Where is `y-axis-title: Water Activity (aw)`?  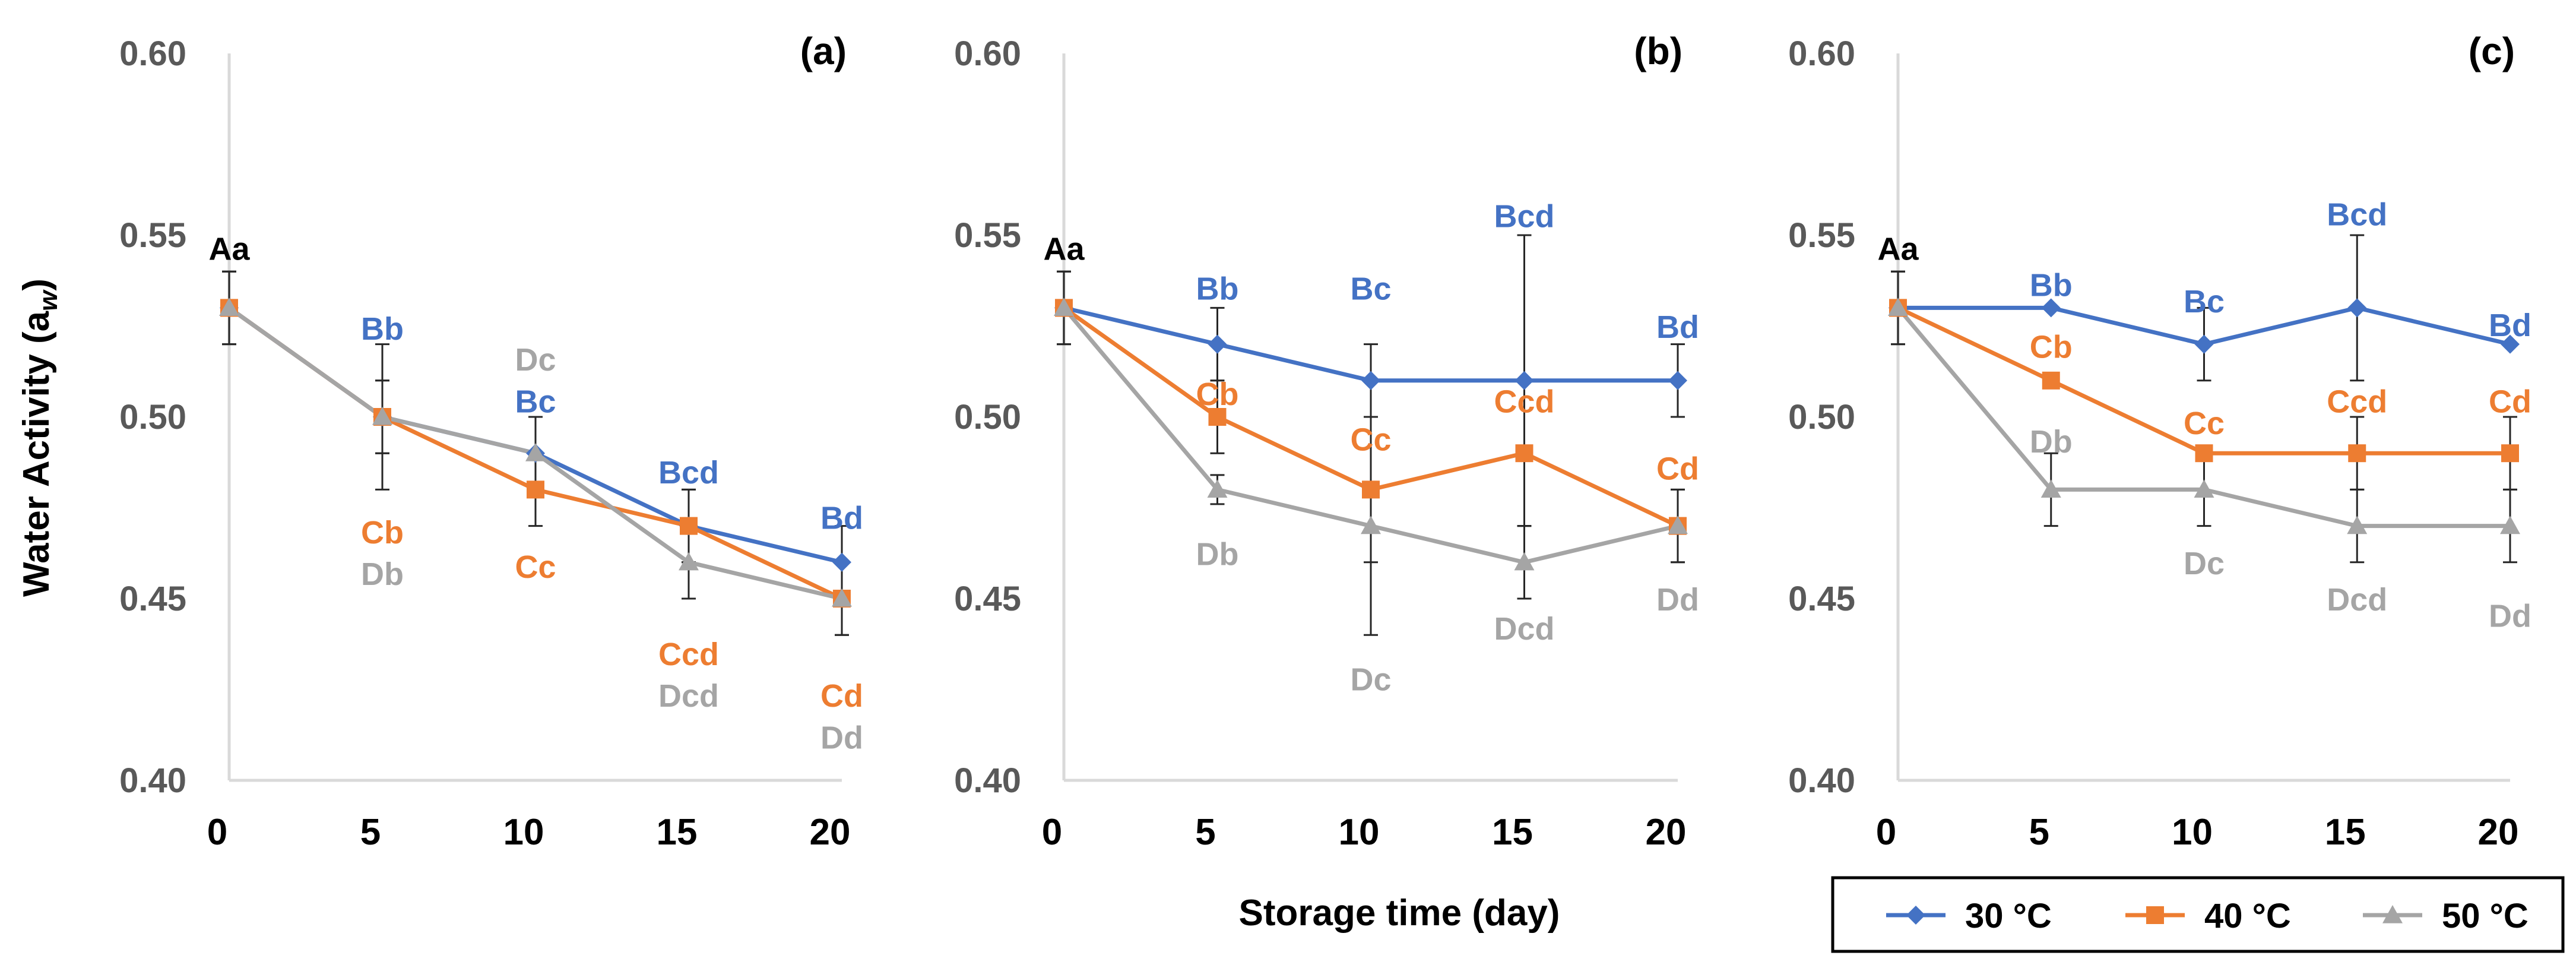
y-axis-title: Water Activity (aw) is located at coordinates (39, 438).